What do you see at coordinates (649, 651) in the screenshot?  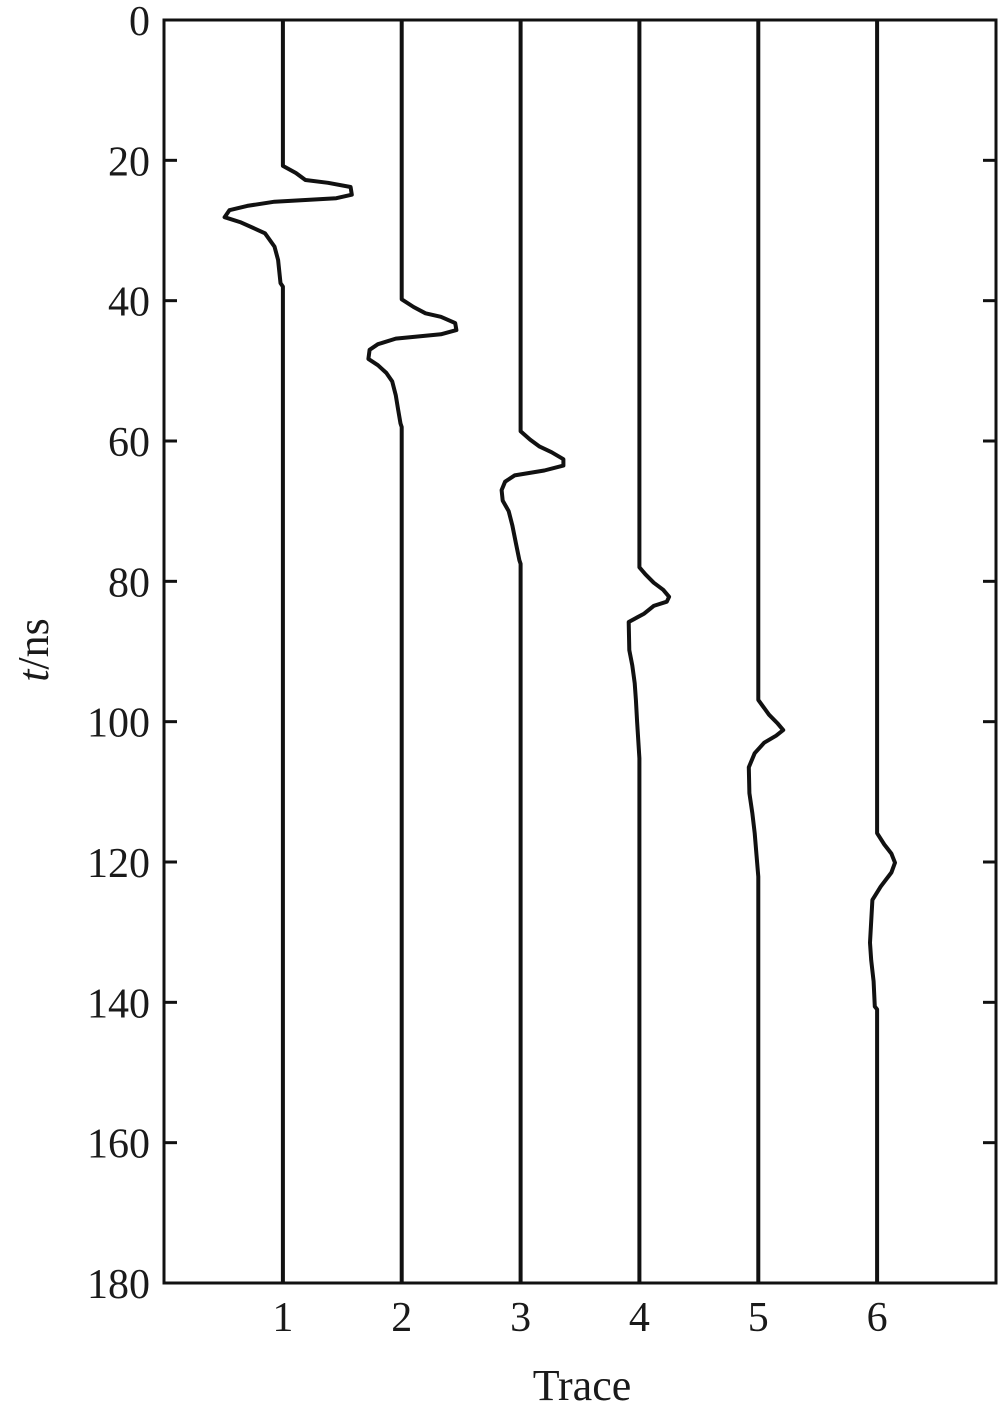 I see `trace-4-line` at bounding box center [649, 651].